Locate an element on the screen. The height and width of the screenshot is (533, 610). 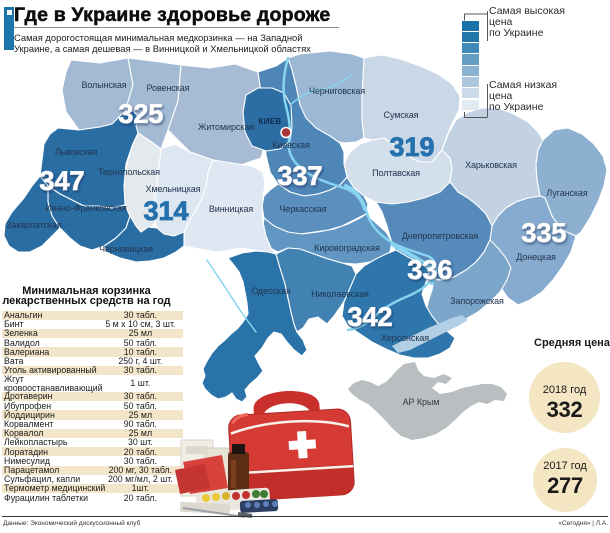
svg-text: Ровенская is located at coordinates (168, 88).